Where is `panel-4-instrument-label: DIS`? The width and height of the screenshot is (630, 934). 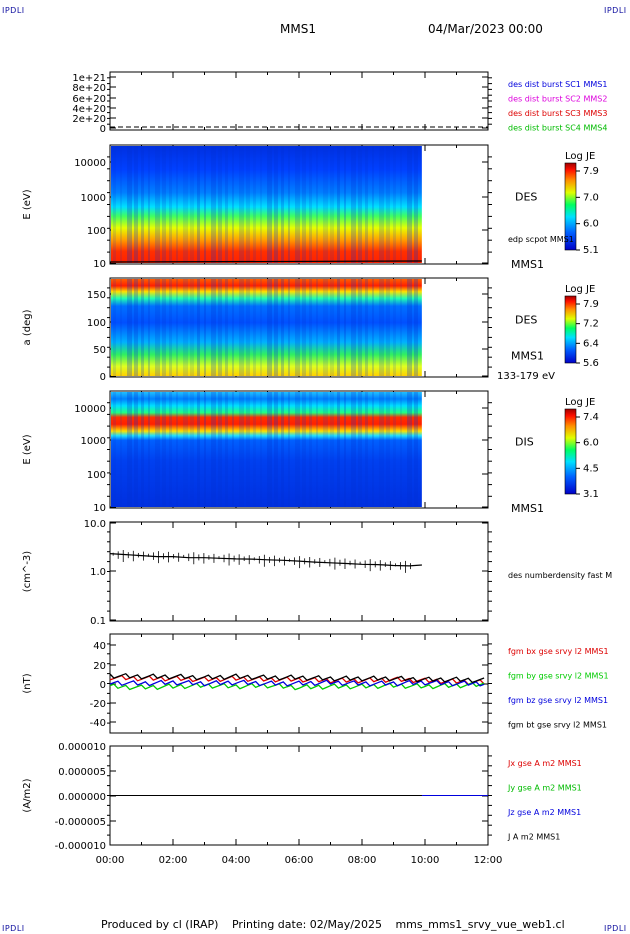 panel-4-instrument-label: DIS is located at coordinates (524, 442).